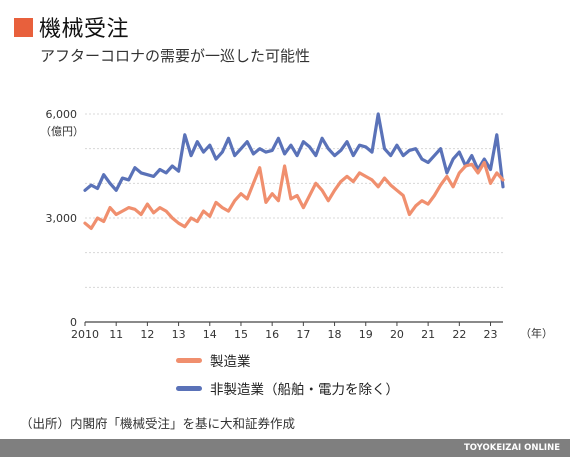  Describe the element at coordinates (62, 131) in the screenshot. I see `y-unit-label: （億円）` at that location.